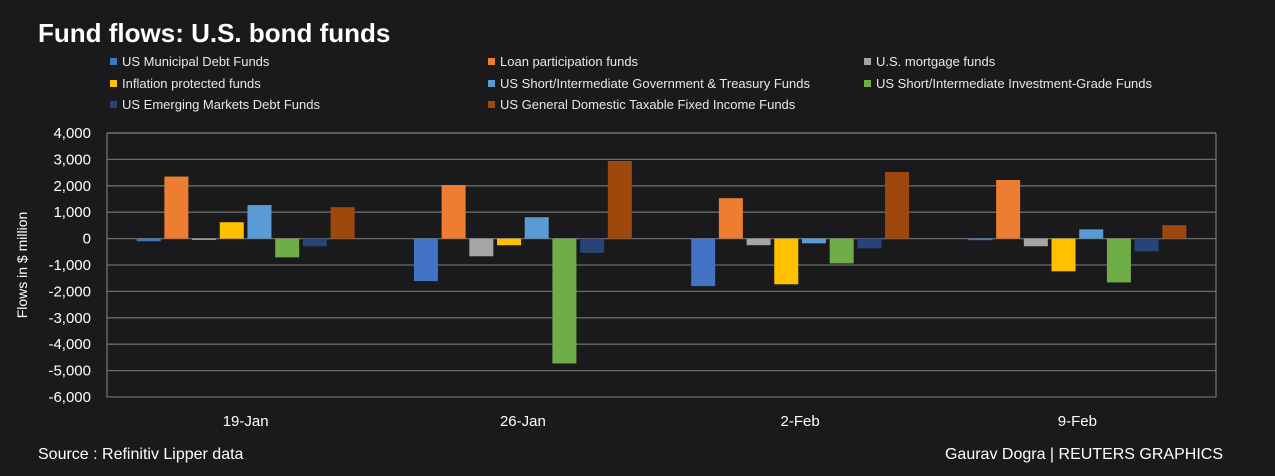 This screenshot has height=476, width=1275. Describe the element at coordinates (72, 212) in the screenshot. I see `y-tick-label: 1,000` at that location.